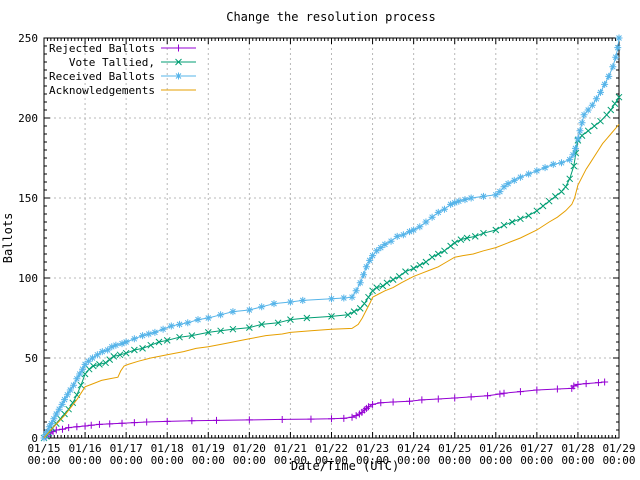 Image resolution: width=640 pixels, height=480 pixels. I want to click on legend-label: Rejected Ballots, so click(102, 48).